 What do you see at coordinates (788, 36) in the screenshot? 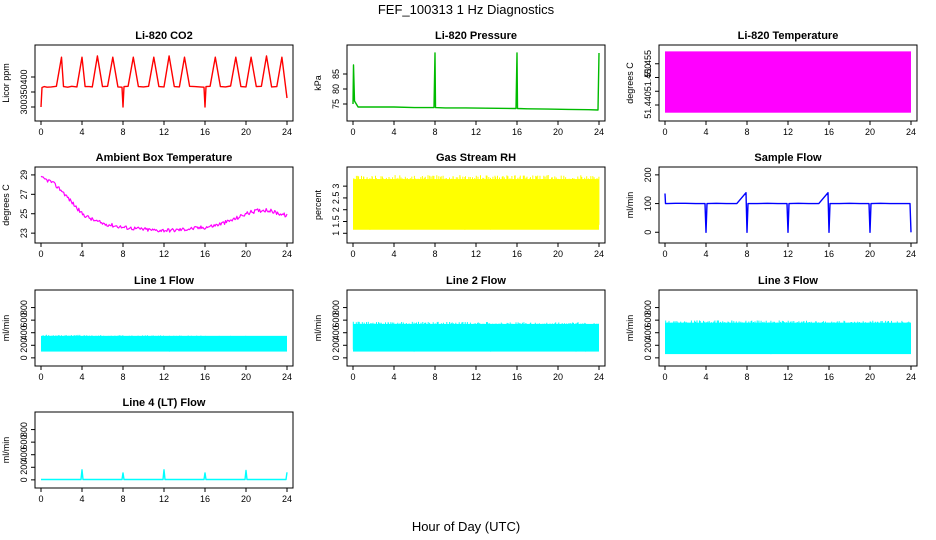
I see `panel-title: Li-820 Temperature` at bounding box center [788, 36].